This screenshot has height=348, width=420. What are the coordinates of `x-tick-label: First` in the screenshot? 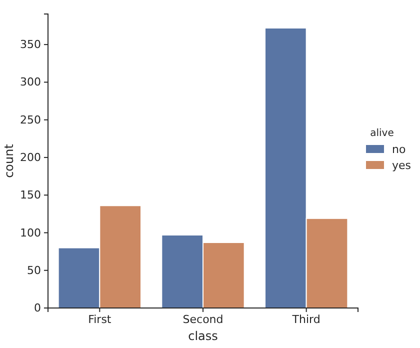 It's located at (100, 319).